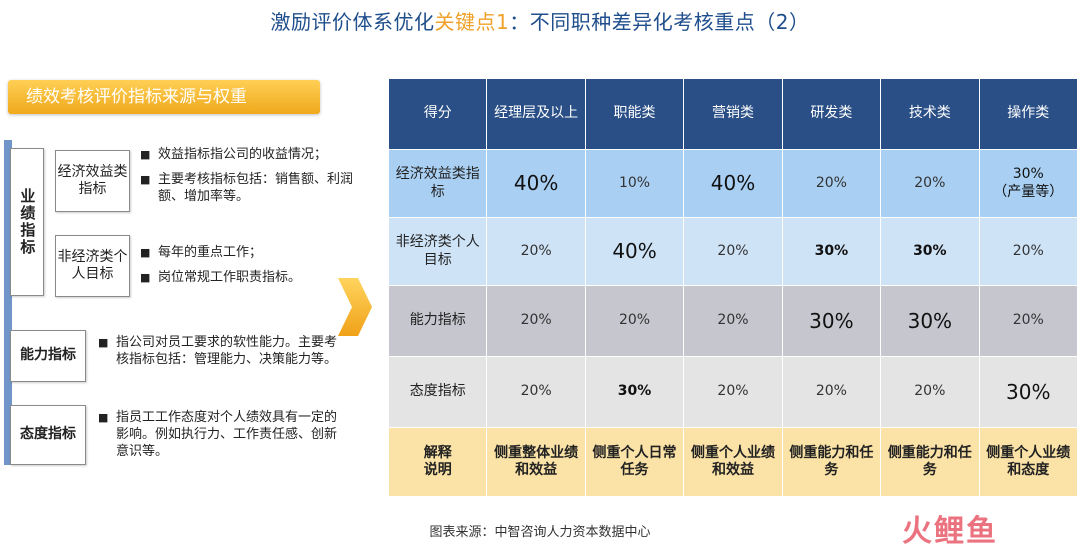 The width and height of the screenshot is (1080, 550). I want to click on row-label: 态度指标, so click(437, 392).